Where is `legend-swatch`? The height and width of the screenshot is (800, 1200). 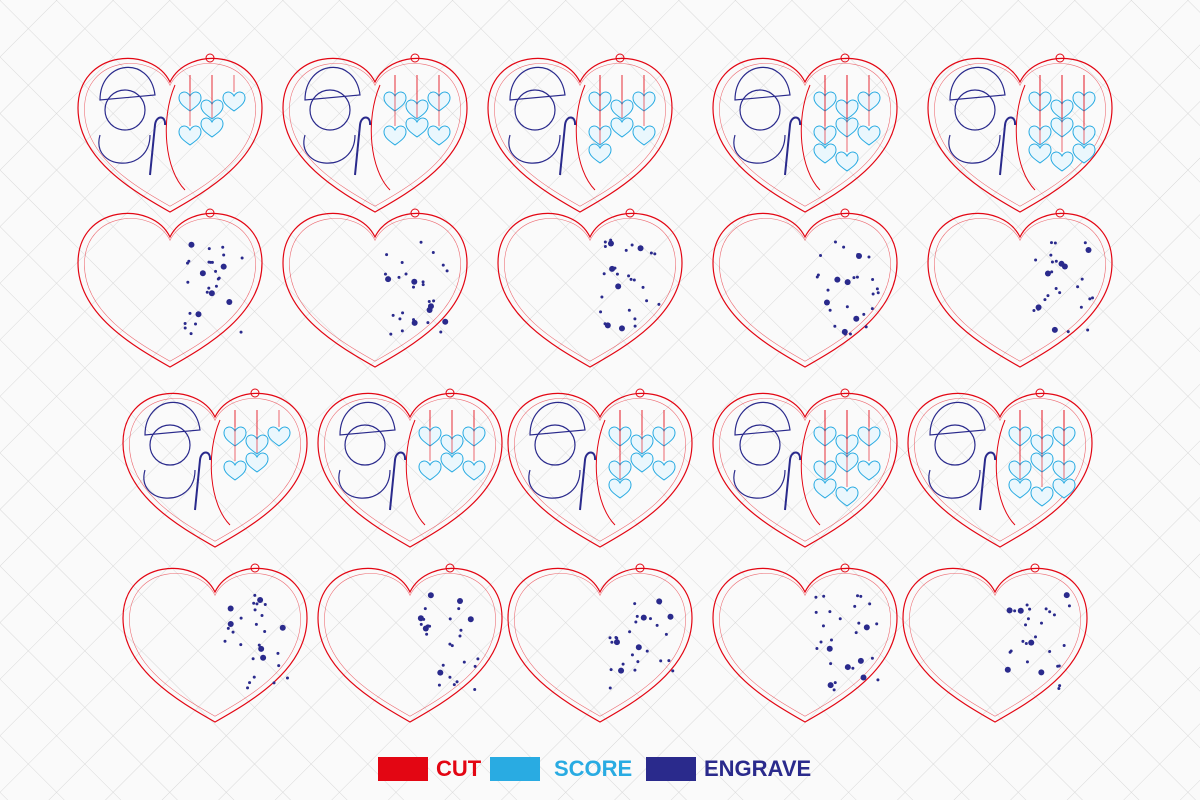 legend-swatch is located at coordinates (515, 769).